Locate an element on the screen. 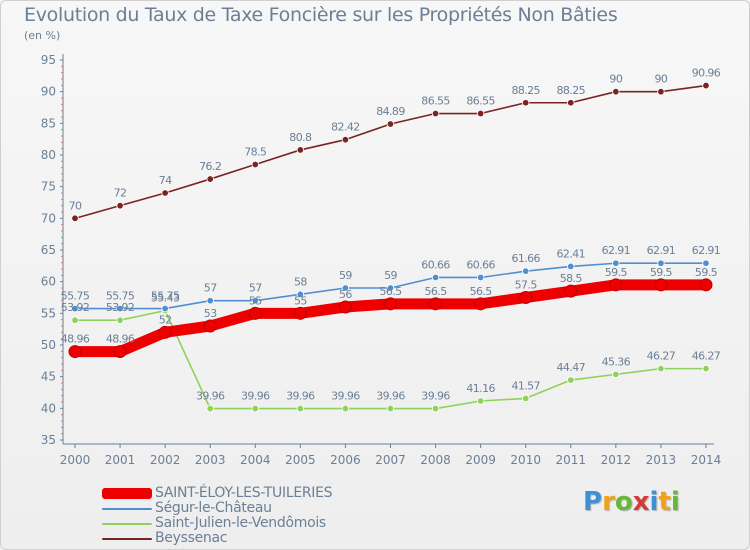 Image resolution: width=750 pixels, height=550 pixels. data-label: 52 is located at coordinates (165, 319).